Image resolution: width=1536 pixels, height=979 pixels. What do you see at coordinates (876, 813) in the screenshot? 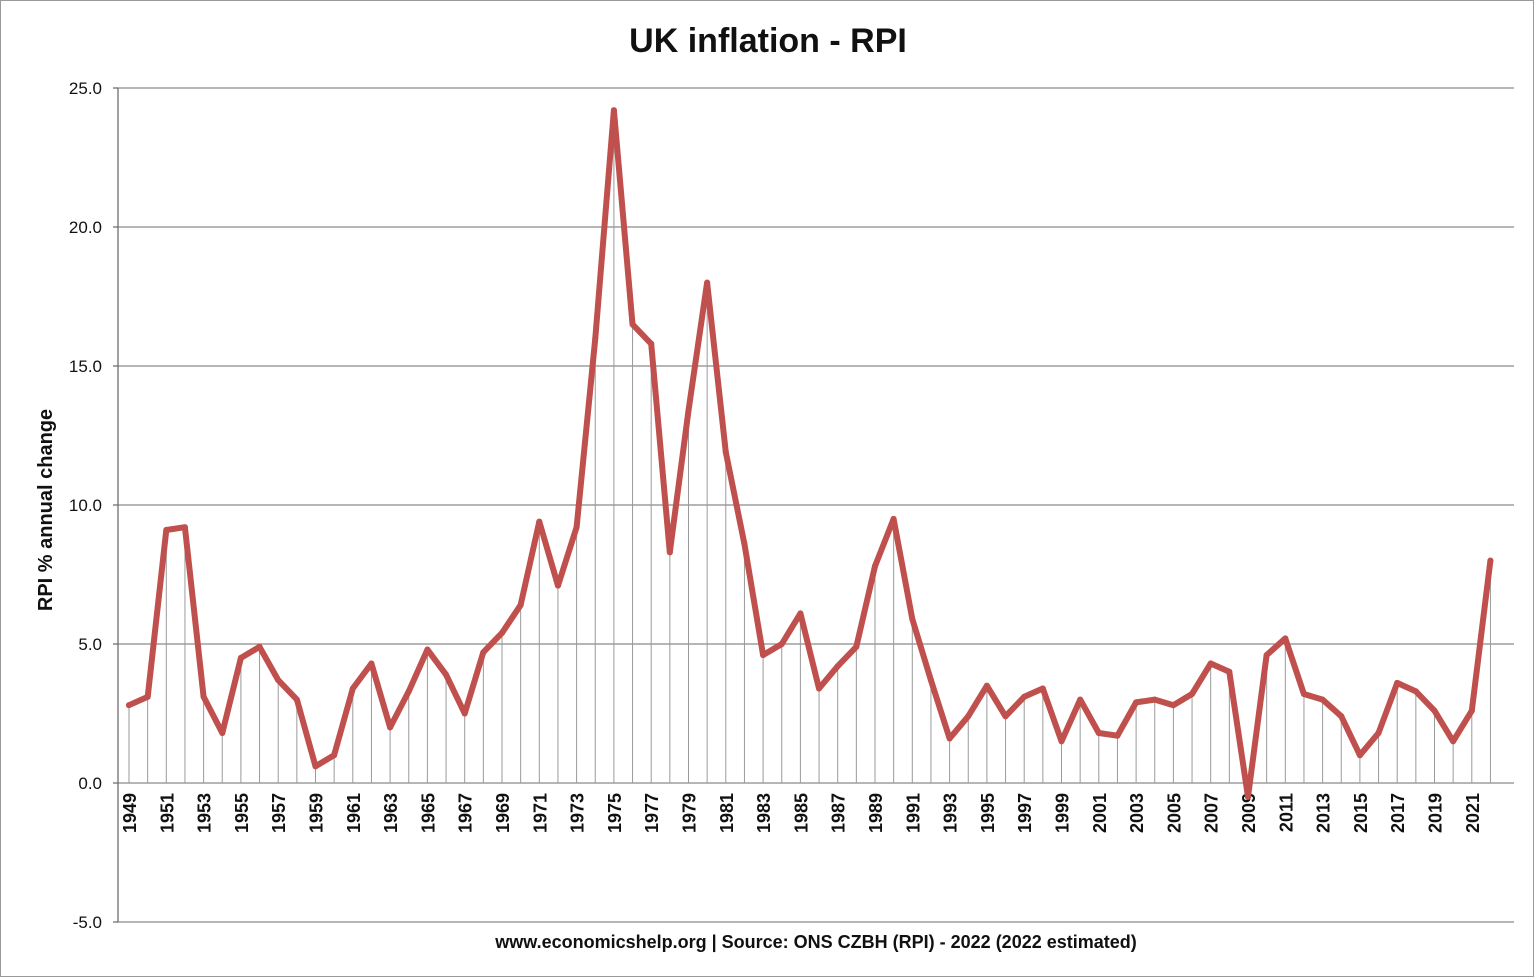
I see `x-tick-label: 1989` at bounding box center [876, 813].